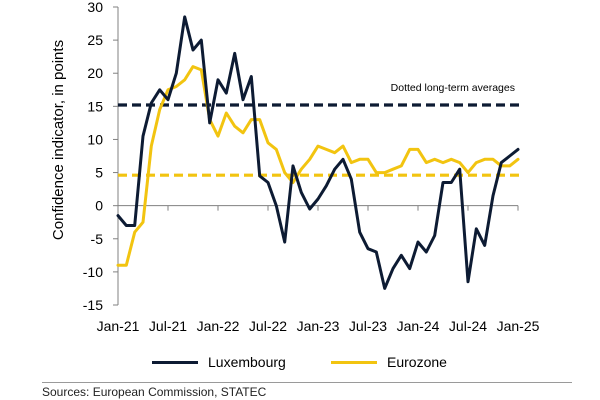 The image size is (600, 400). I want to click on y-tick-label: -5, so click(97, 239).